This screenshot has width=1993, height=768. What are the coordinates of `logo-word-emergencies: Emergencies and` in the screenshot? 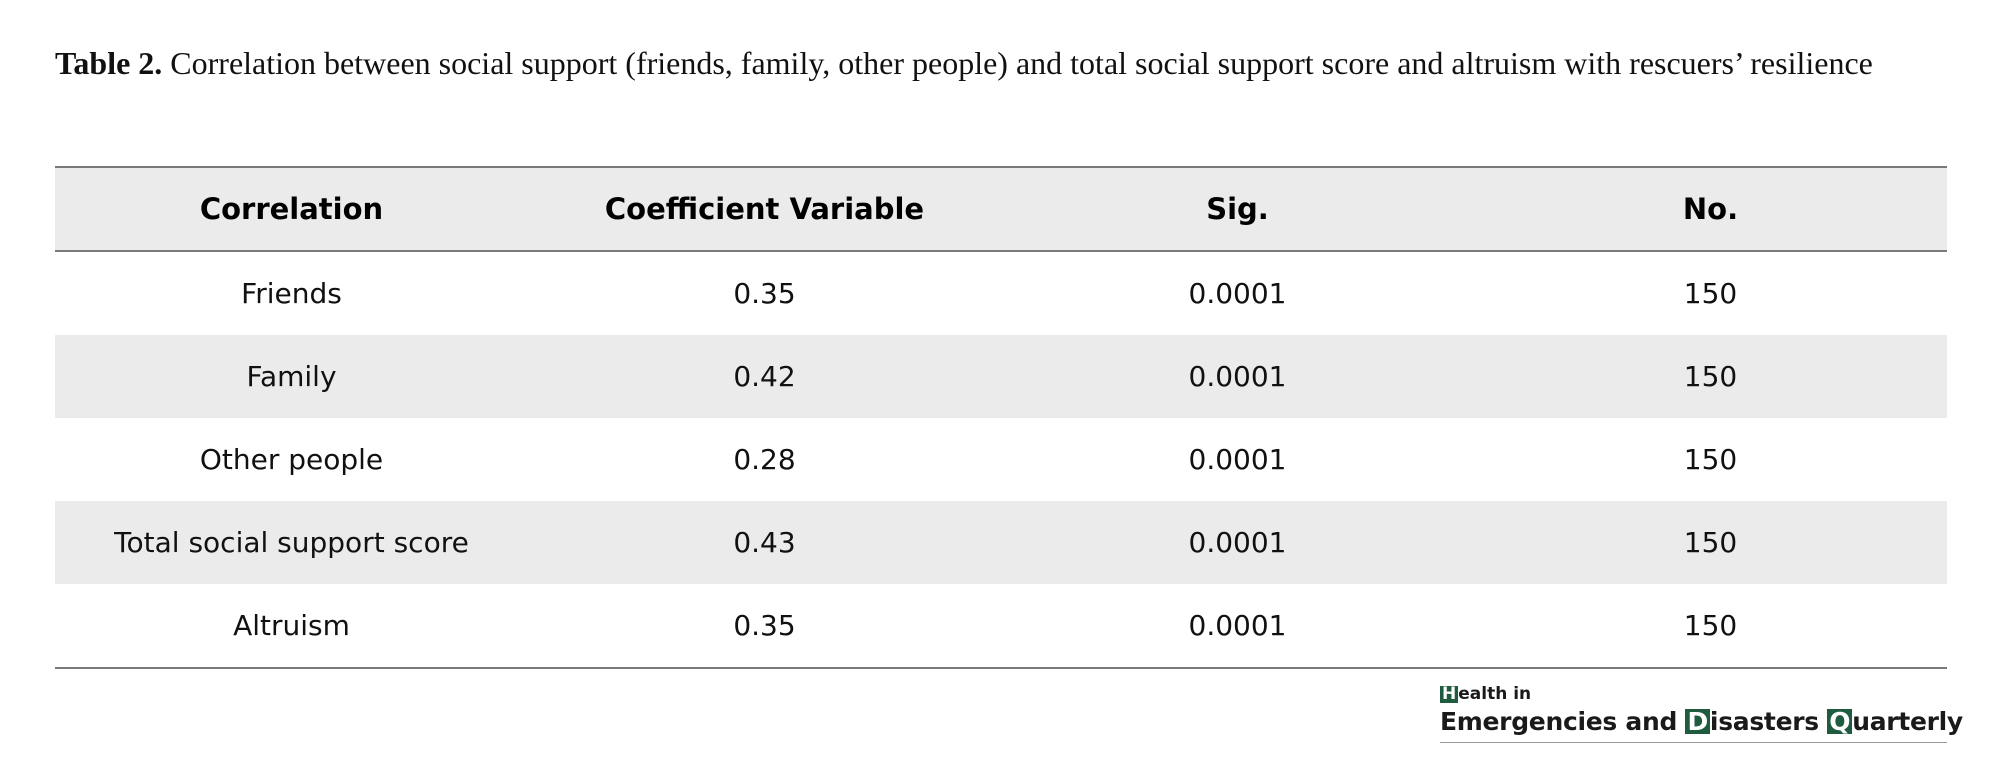 It's located at (1563, 721).